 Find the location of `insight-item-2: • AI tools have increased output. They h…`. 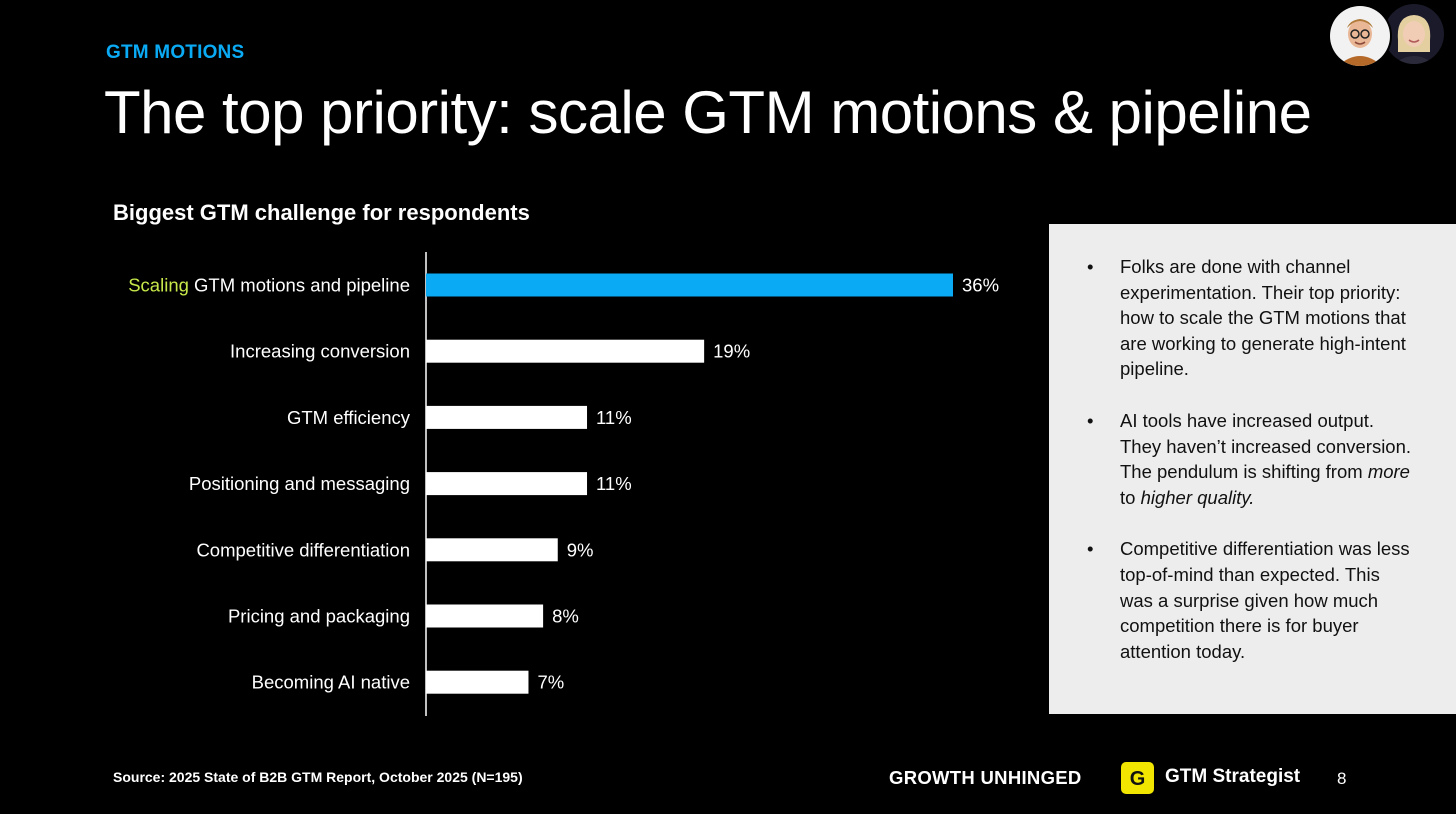

insight-item-2: • AI tools have increased output. They h… is located at coordinates (1251, 459).